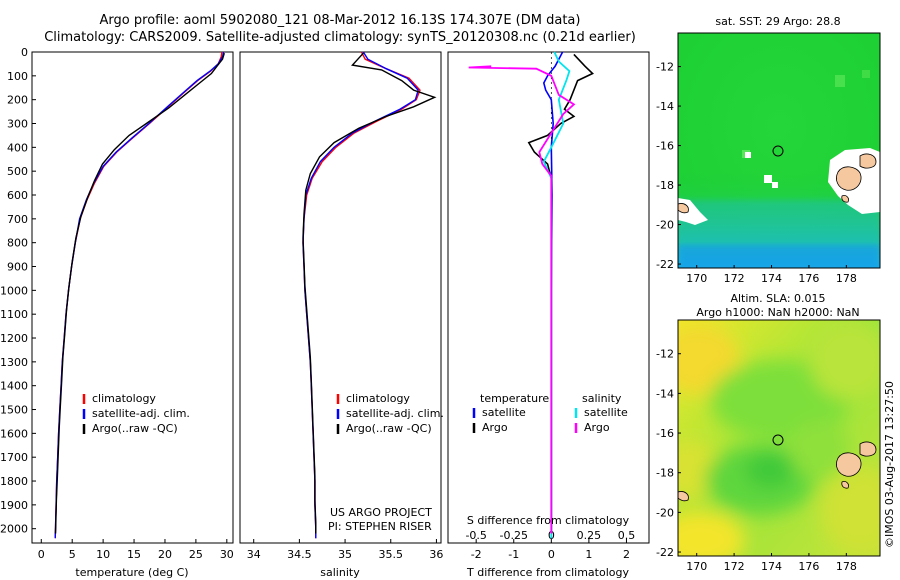 This screenshot has width=900, height=580. Describe the element at coordinates (14, 362) in the screenshot. I see `y-tick-label: 1300` at that location.